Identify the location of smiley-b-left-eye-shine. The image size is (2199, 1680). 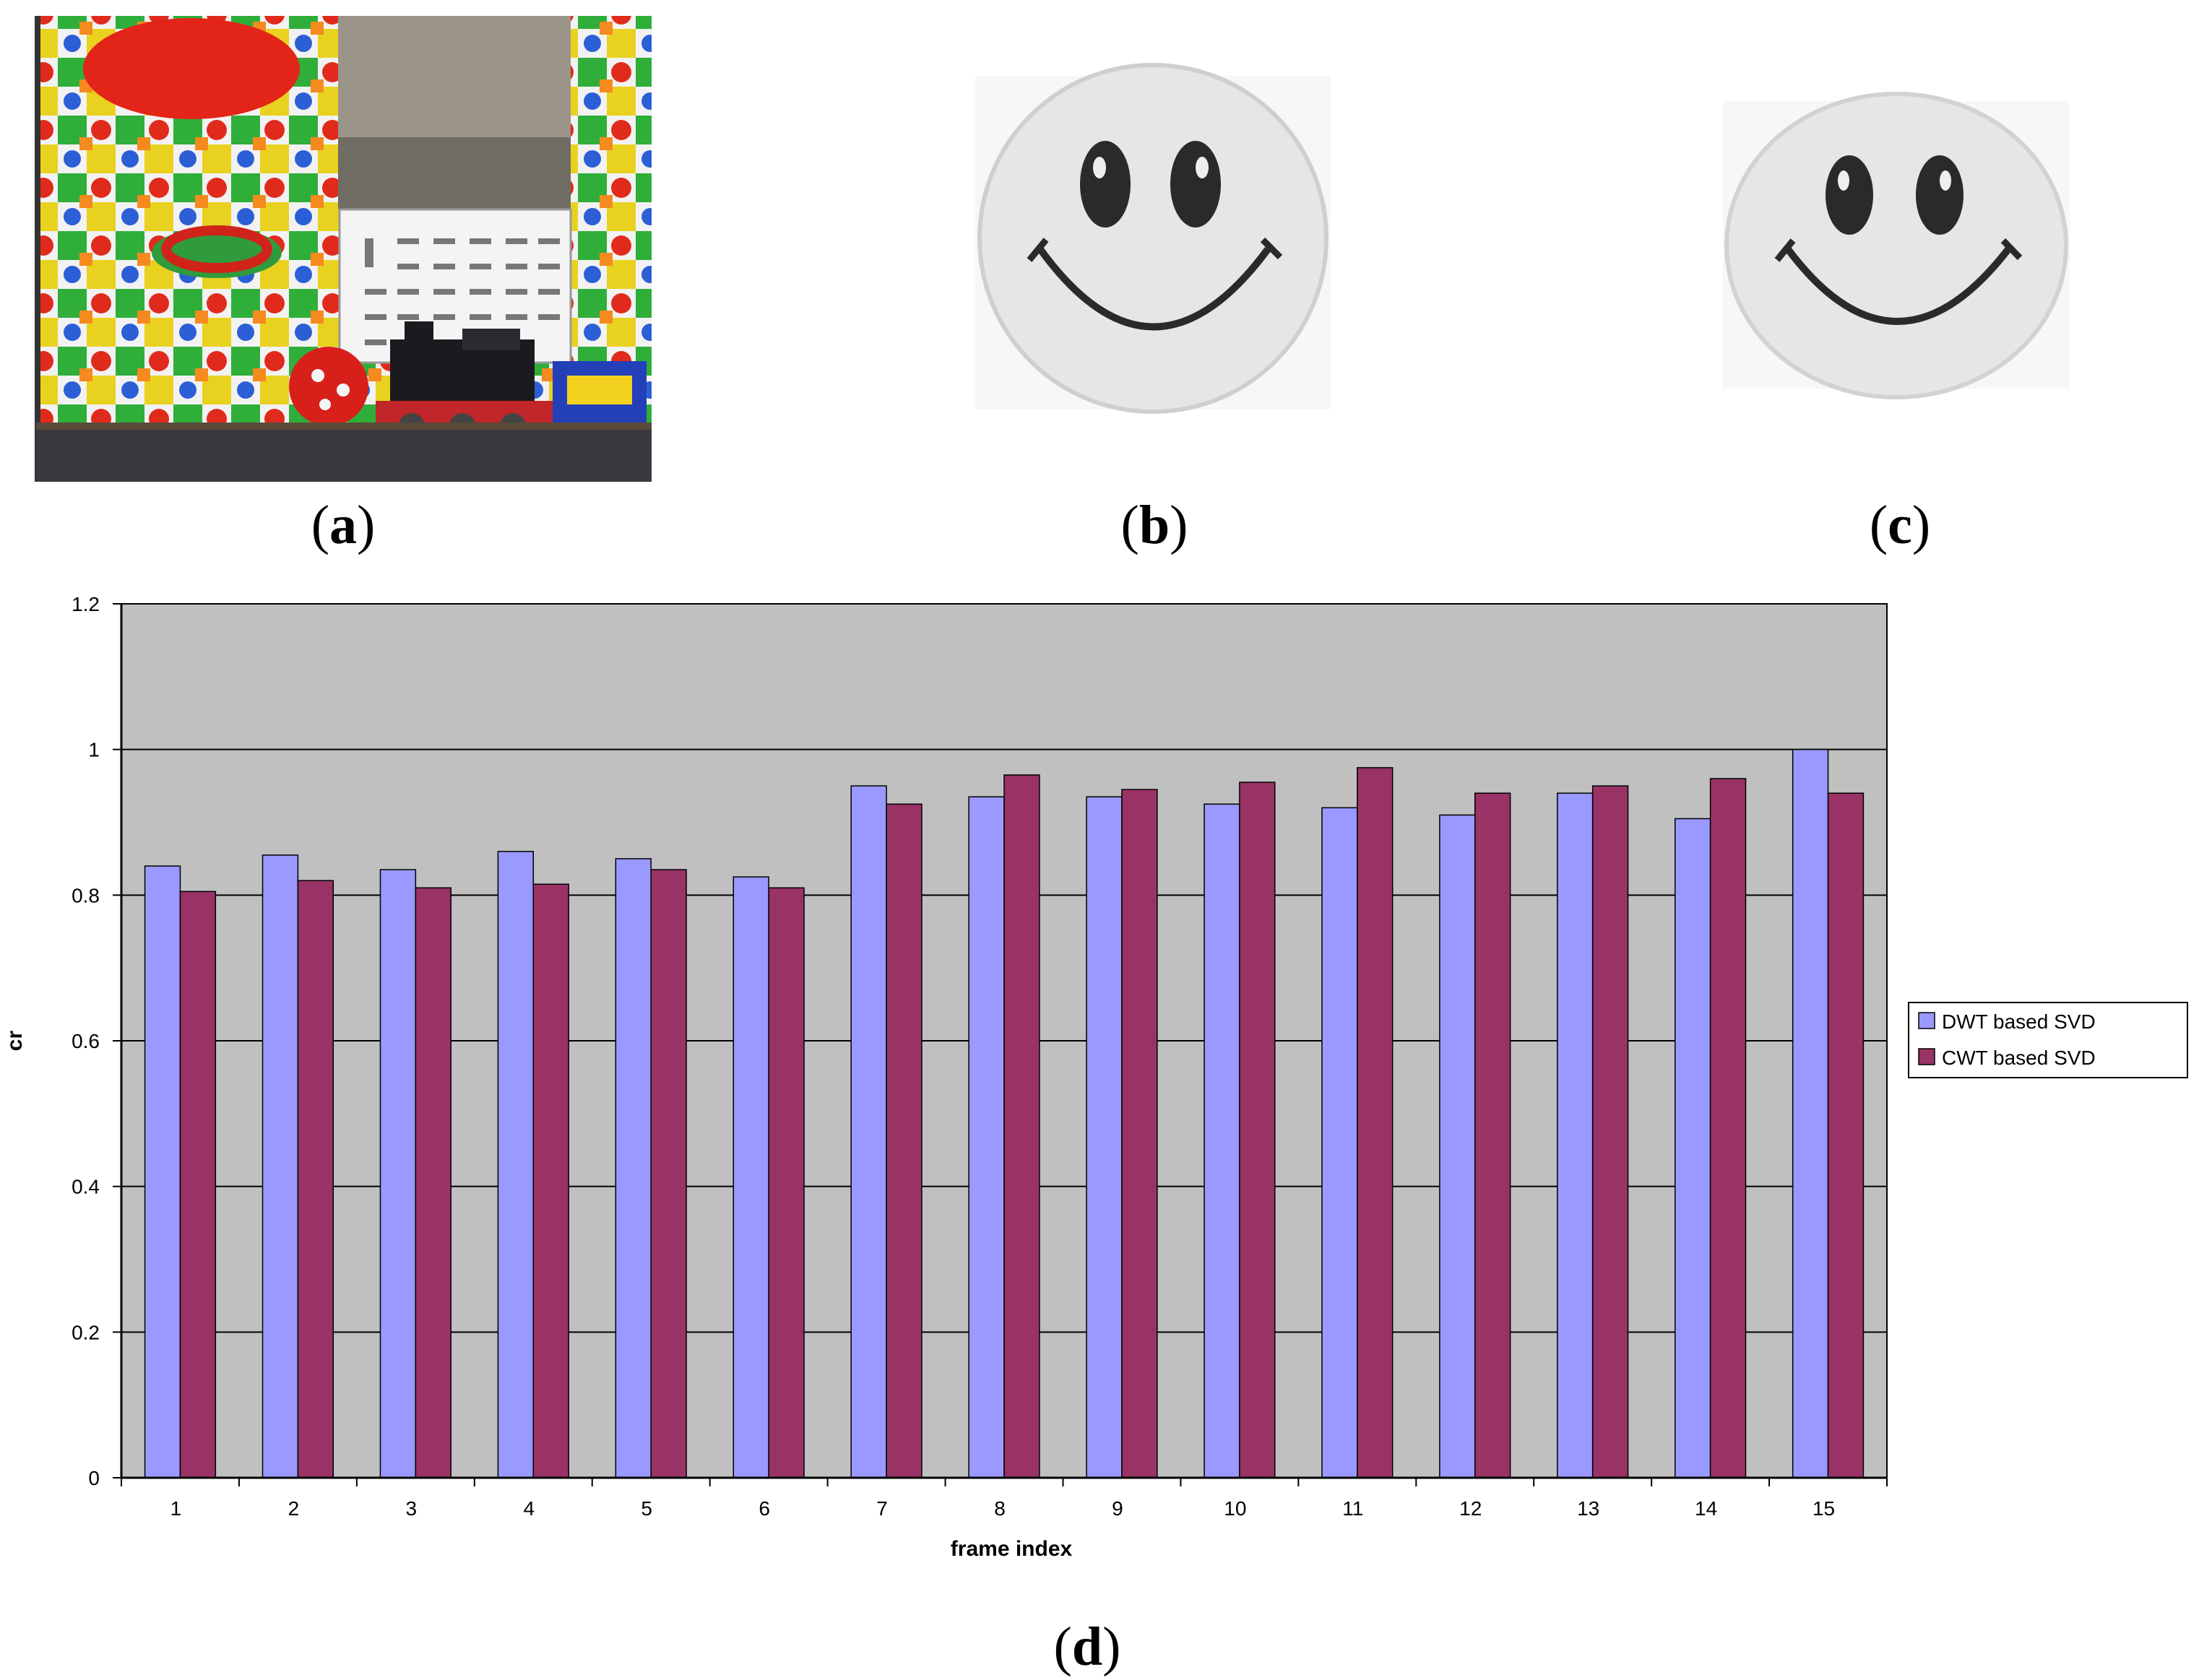
(1099, 167).